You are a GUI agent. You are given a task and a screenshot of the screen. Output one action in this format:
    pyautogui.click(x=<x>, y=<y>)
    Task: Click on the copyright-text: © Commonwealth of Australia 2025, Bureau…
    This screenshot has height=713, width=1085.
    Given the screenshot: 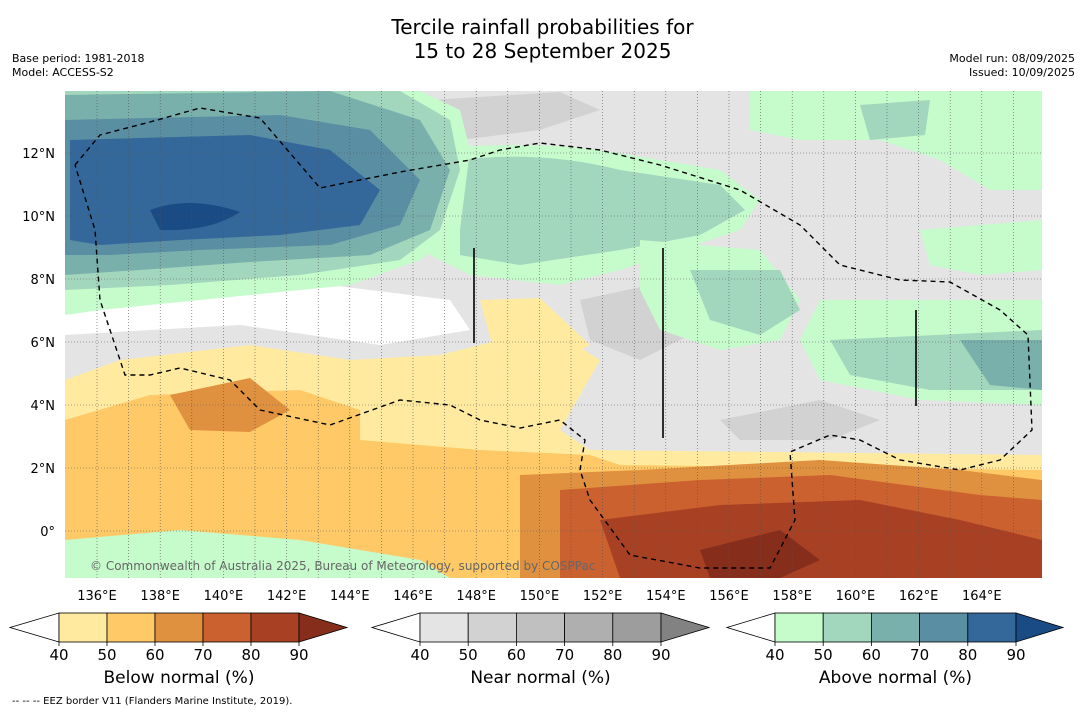 What is the action you would take?
    pyautogui.click(x=342, y=566)
    